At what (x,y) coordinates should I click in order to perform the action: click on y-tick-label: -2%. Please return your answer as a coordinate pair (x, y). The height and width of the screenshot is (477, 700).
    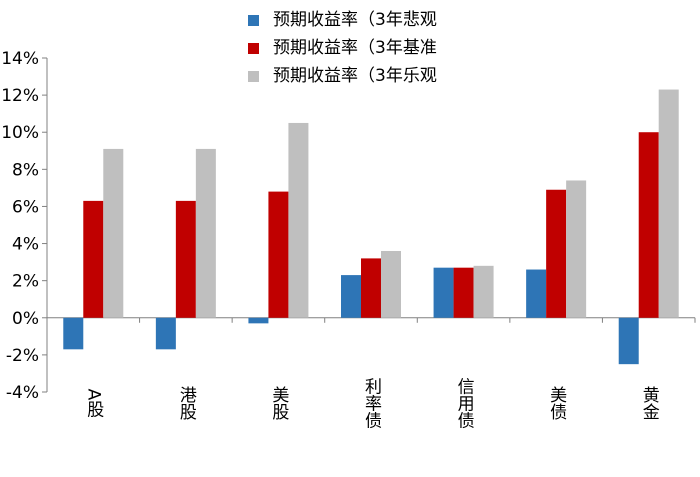
    Looking at the image, I should click on (22, 356).